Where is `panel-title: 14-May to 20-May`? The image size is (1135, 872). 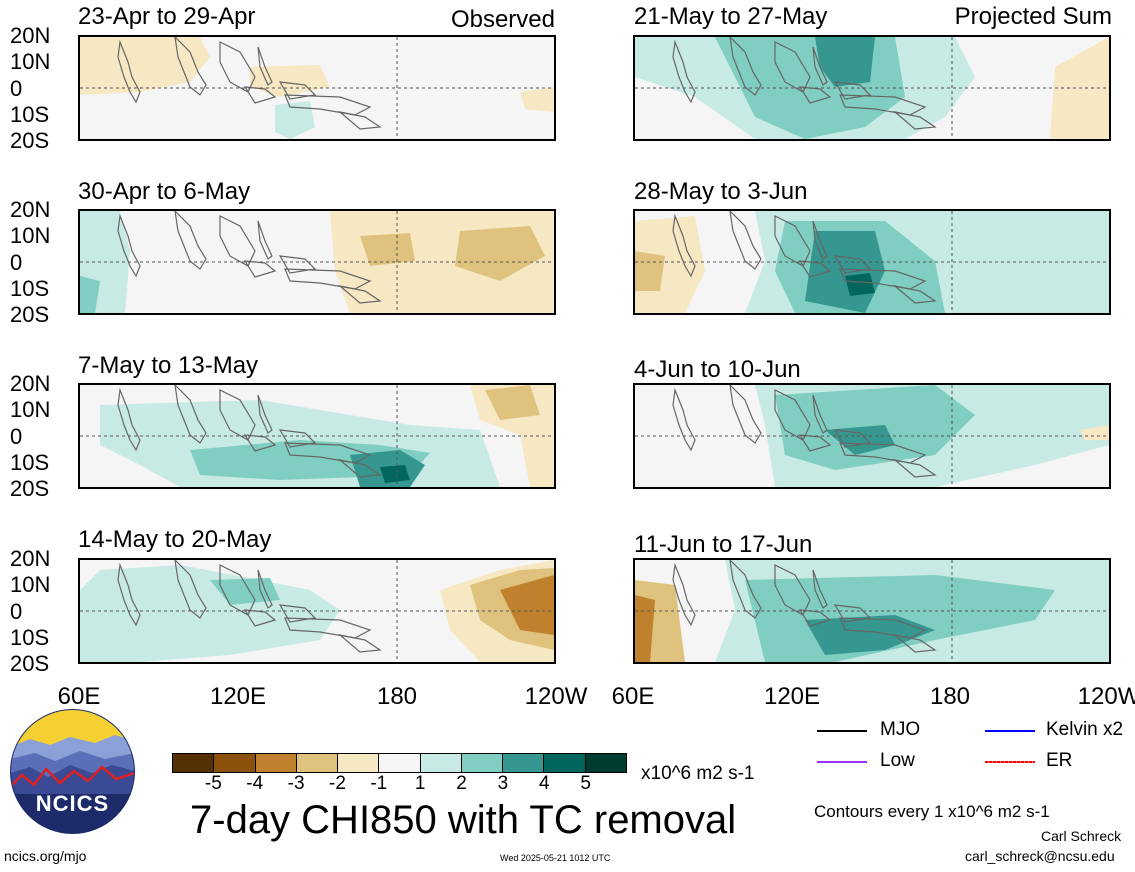 panel-title: 14-May to 20-May is located at coordinates (175, 539).